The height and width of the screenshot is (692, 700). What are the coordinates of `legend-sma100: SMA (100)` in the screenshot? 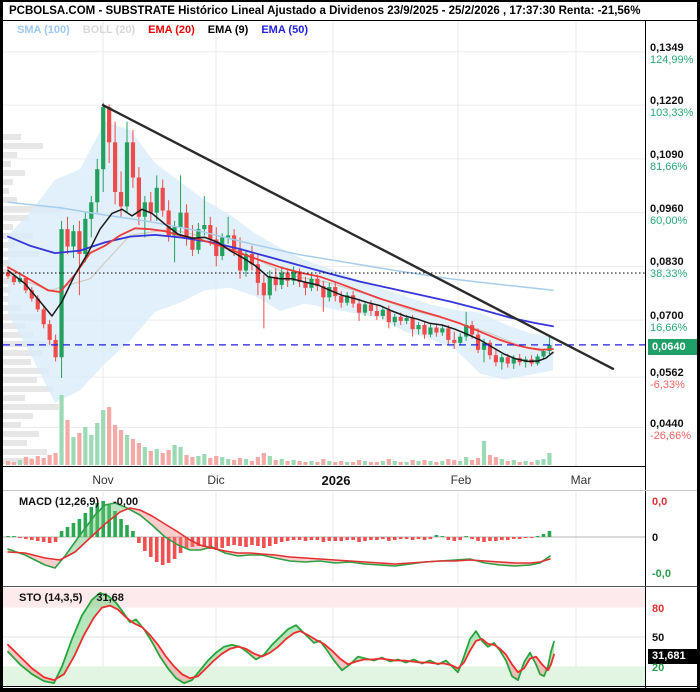 It's located at (43, 30).